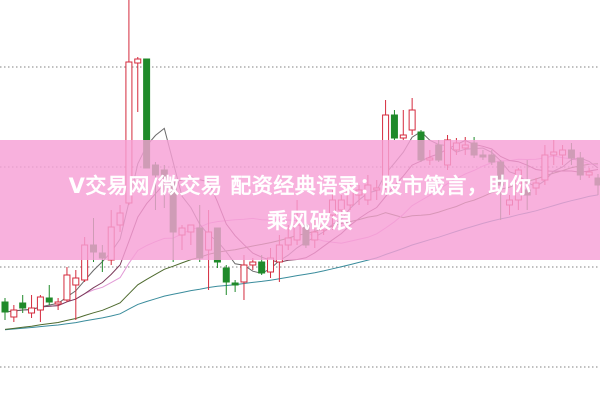 This screenshot has height=401, width=600. Describe the element at coordinates (300, 186) in the screenshot. I see `title-line-1: V交易网/微交易 配资经典语录：股市箴言，助你` at that location.